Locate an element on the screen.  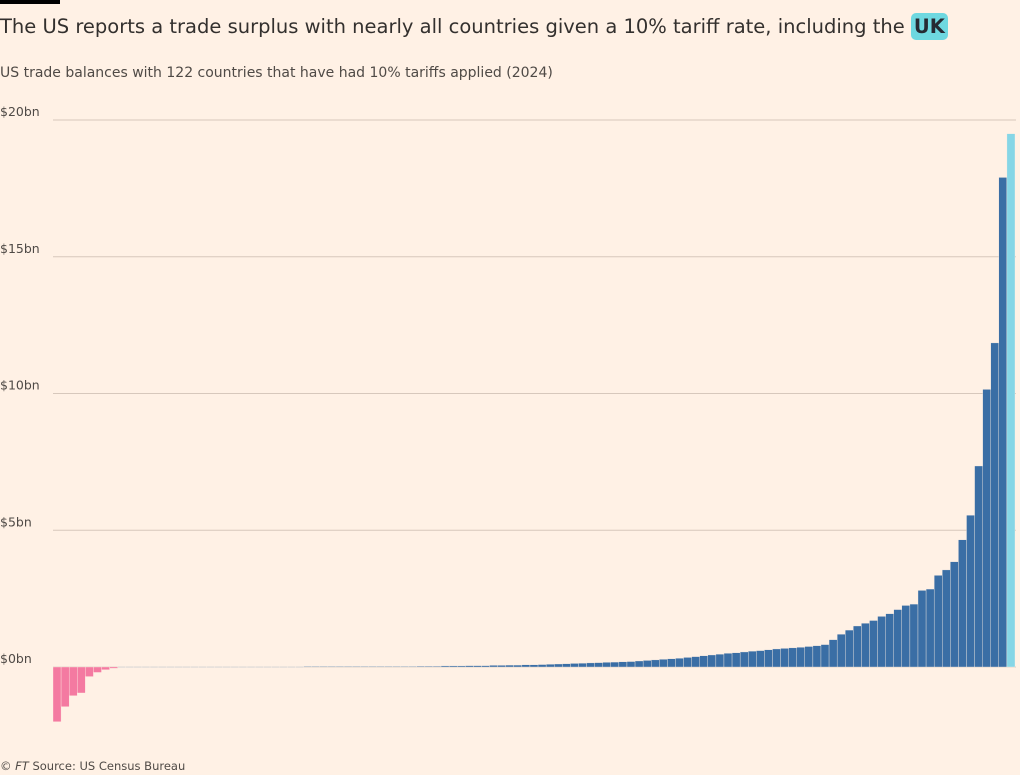
source-note: Source: US Census Bureau is located at coordinates (109, 766).